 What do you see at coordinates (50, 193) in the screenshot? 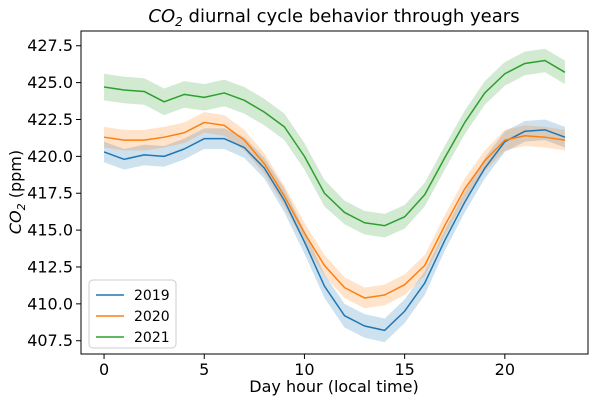
I see `y-tick-label: 417.5` at bounding box center [50, 193].